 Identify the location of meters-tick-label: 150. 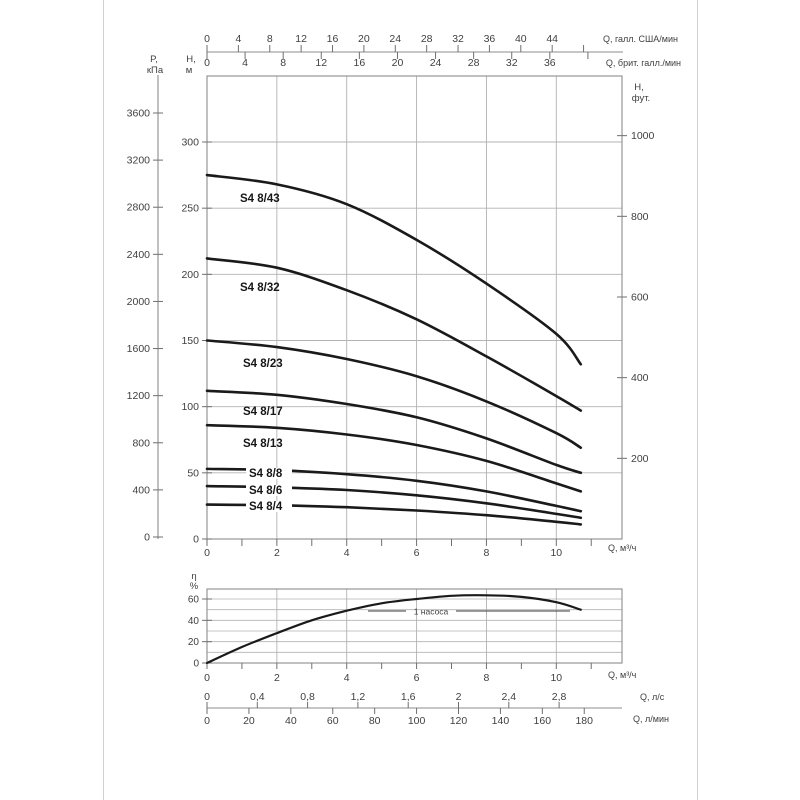
(190, 341).